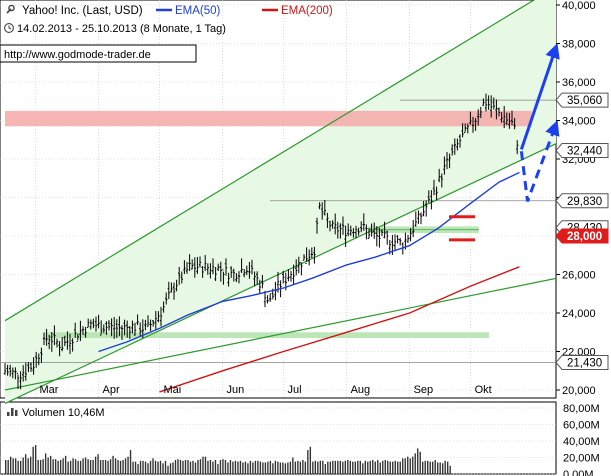 The width and height of the screenshot is (611, 476). What do you see at coordinates (584, 152) in the screenshot?
I see `price-flag-label: 32,440` at bounding box center [584, 152].